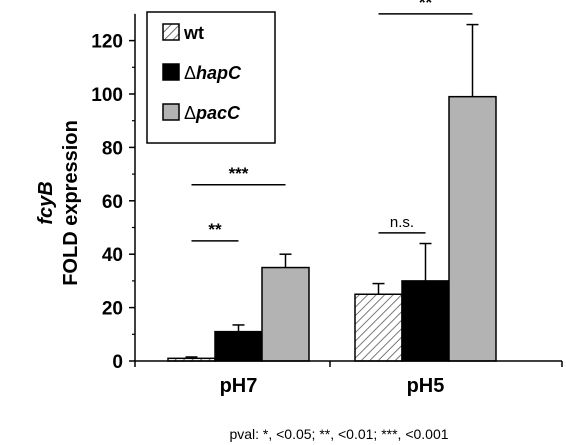 The height and width of the screenshot is (445, 566). I want to click on legend-label-wt: wt, so click(193, 33).